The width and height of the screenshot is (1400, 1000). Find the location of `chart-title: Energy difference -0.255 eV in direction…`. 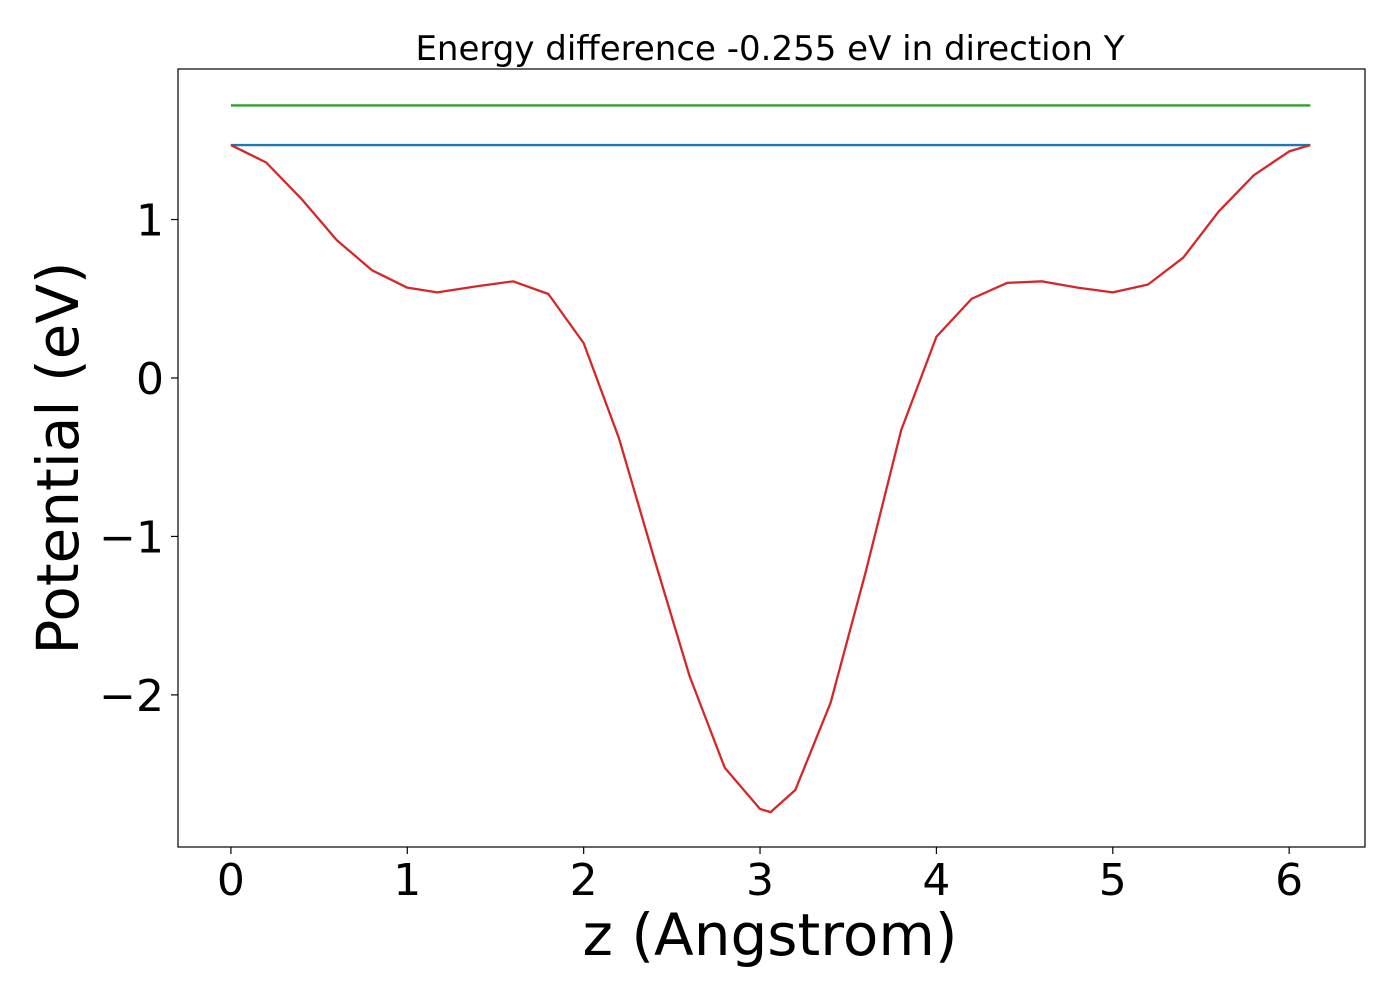

chart-title: Energy difference -0.255 eV in direction… is located at coordinates (769, 49).